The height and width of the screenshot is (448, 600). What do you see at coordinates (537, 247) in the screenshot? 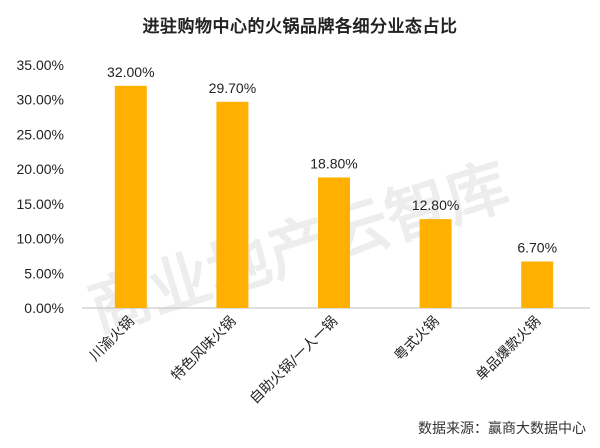
I see `data-label: 6.70%` at bounding box center [537, 247].